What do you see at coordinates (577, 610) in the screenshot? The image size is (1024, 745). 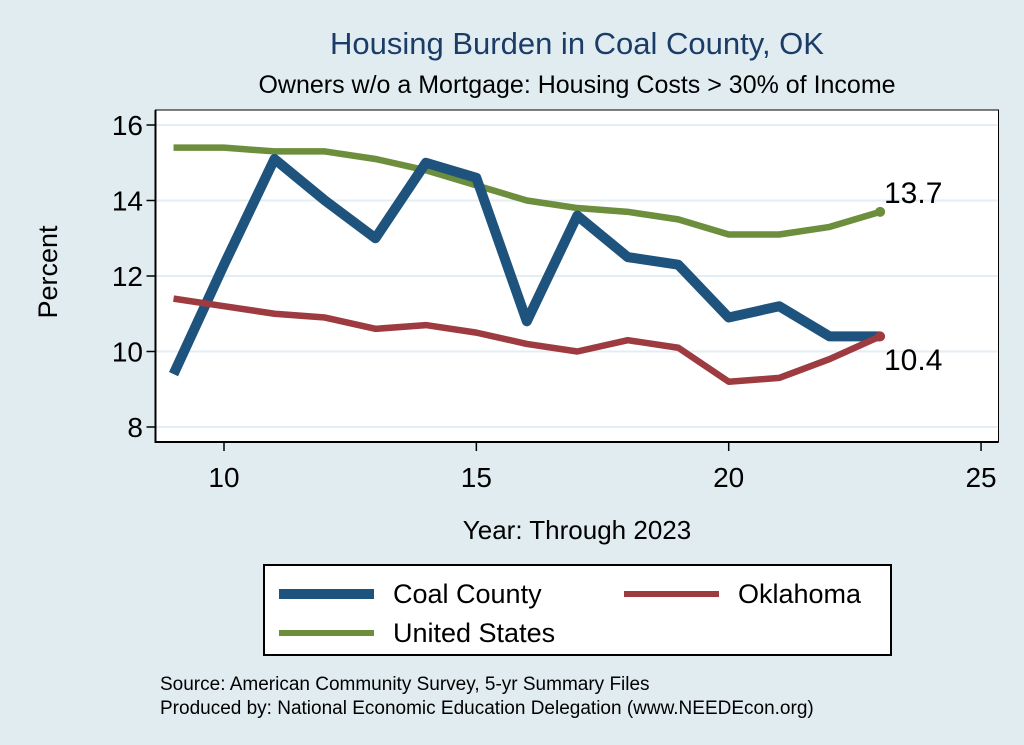 I see `legend: Coal County Oklahoma United States` at bounding box center [577, 610].